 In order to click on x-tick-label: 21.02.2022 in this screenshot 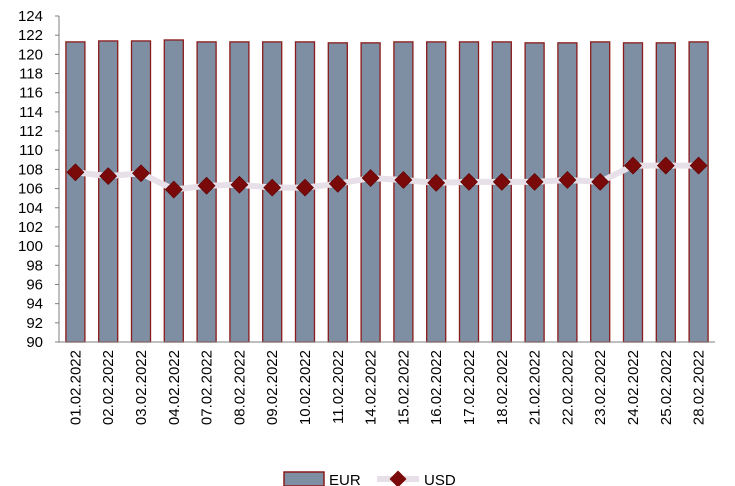, I will do `click(535, 387)`.